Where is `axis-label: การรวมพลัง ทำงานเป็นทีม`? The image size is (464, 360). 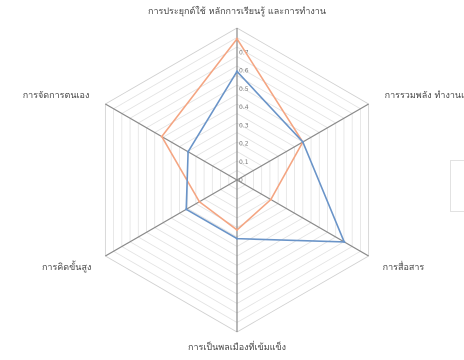 axis-label: การรวมพลัง ทำงานเป็นทีม is located at coordinates (424, 94).